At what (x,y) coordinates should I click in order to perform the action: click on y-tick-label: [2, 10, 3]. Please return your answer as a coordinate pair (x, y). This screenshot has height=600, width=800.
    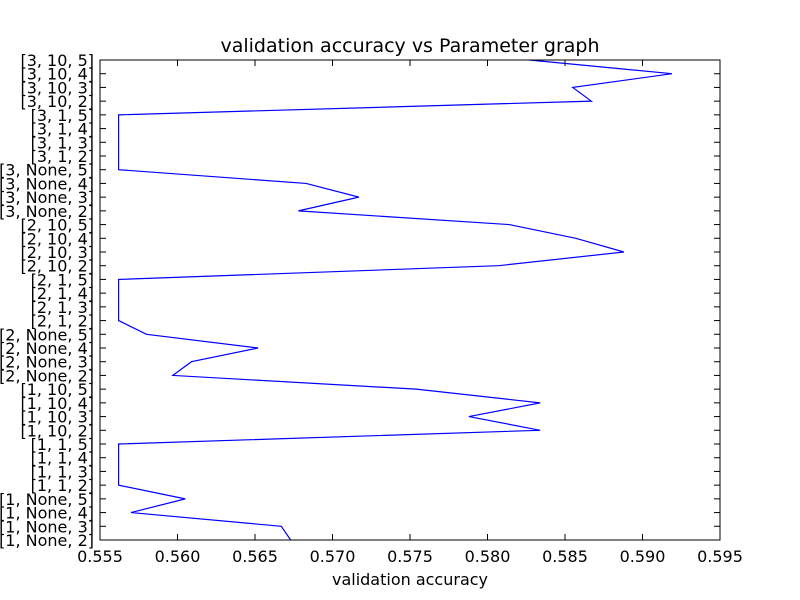
    Looking at the image, I should click on (57, 252).